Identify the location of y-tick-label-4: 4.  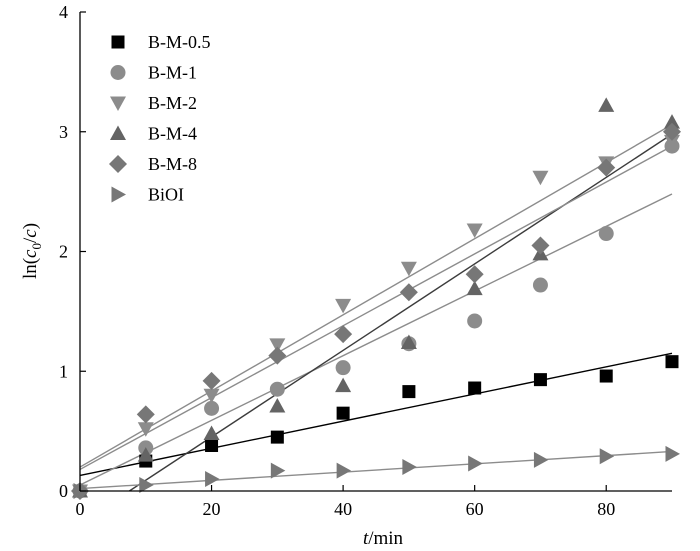
(63, 12).